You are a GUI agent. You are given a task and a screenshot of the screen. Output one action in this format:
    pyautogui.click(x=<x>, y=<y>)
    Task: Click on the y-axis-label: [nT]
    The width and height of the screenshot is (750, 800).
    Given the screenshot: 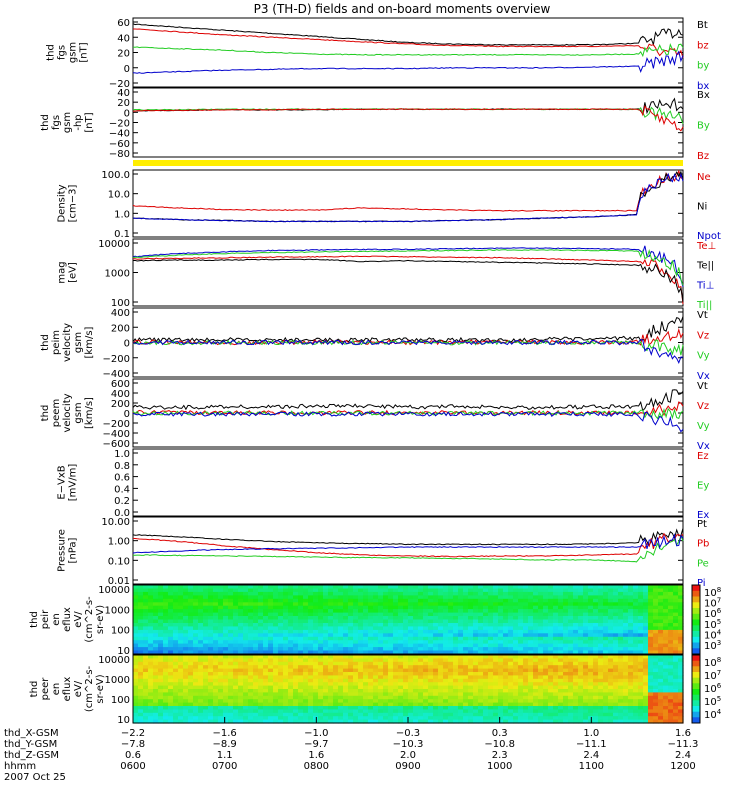 What is the action you would take?
    pyautogui.click(x=84, y=52)
    